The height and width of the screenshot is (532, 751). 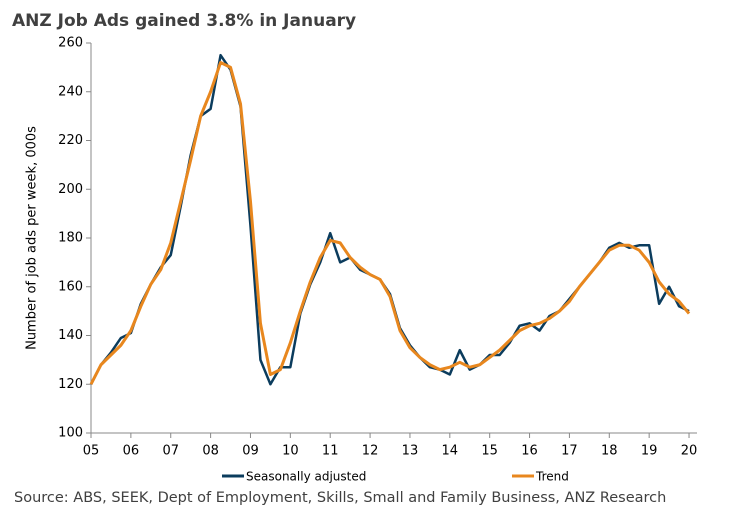 I want to click on y-tick-label: 120, so click(x=70, y=384).